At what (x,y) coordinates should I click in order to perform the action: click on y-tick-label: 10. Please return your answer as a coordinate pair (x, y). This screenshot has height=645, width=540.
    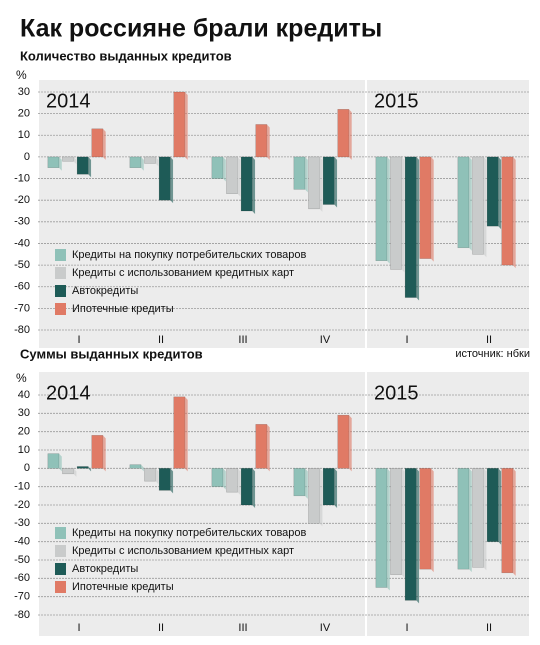
    Looking at the image, I should click on (24, 135).